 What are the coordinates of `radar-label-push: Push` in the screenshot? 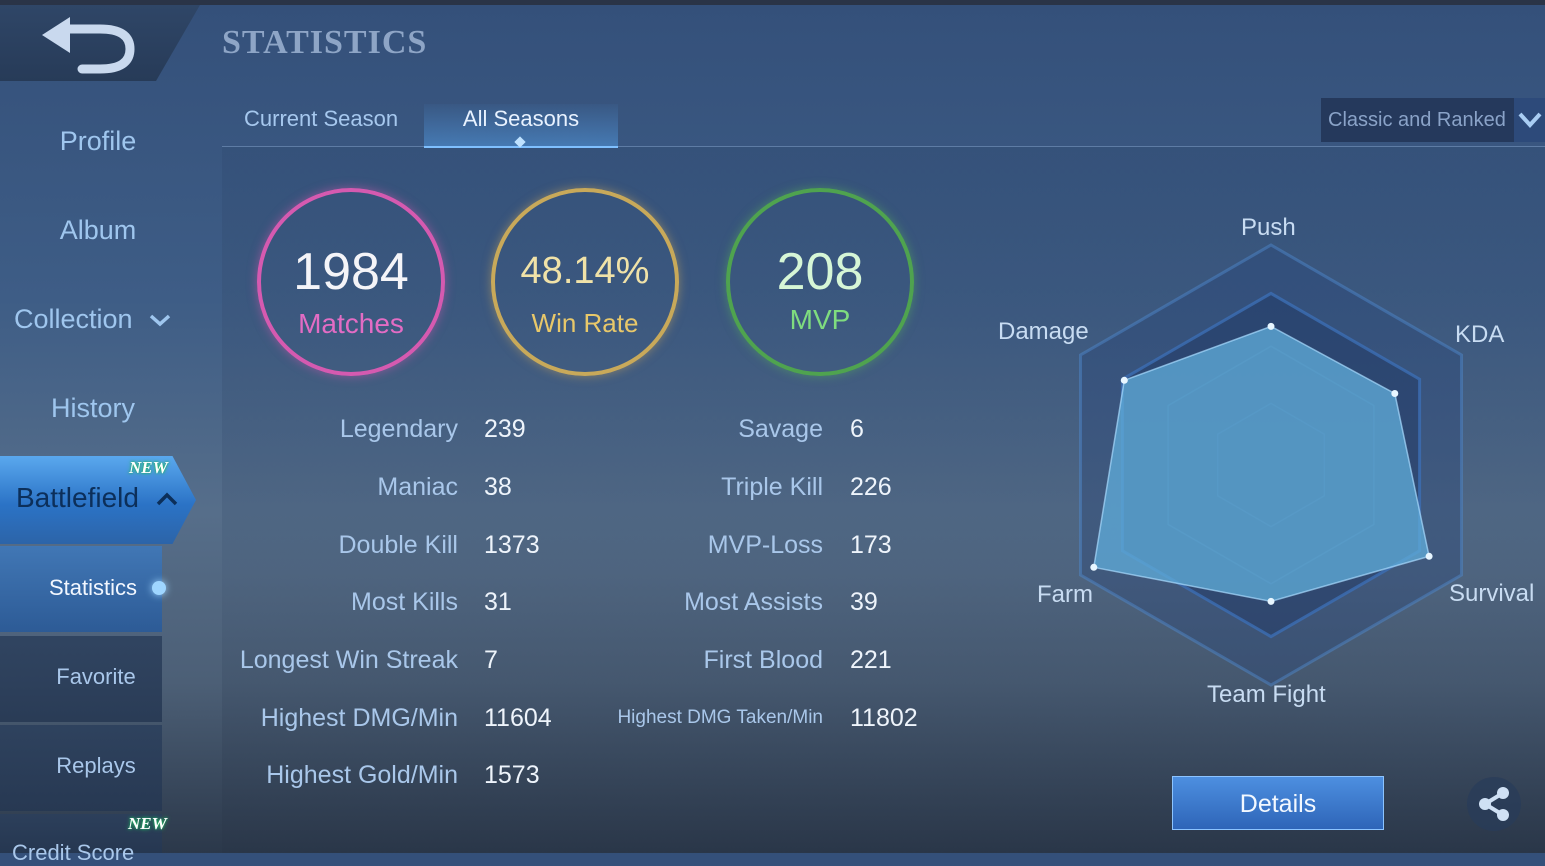 It's located at (1268, 227).